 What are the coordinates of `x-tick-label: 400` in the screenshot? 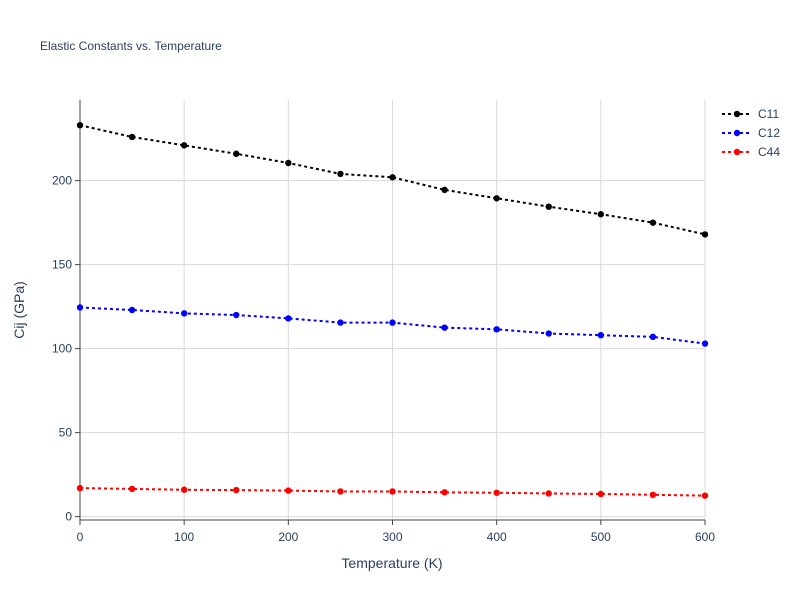 It's located at (497, 537).